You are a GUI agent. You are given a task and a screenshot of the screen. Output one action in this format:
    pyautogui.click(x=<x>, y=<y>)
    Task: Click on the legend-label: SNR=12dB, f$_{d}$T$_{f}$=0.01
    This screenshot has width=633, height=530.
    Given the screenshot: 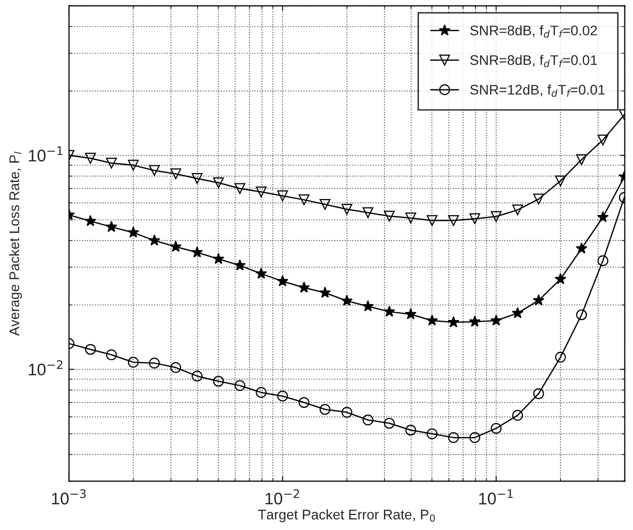 What is the action you would take?
    pyautogui.click(x=537, y=90)
    